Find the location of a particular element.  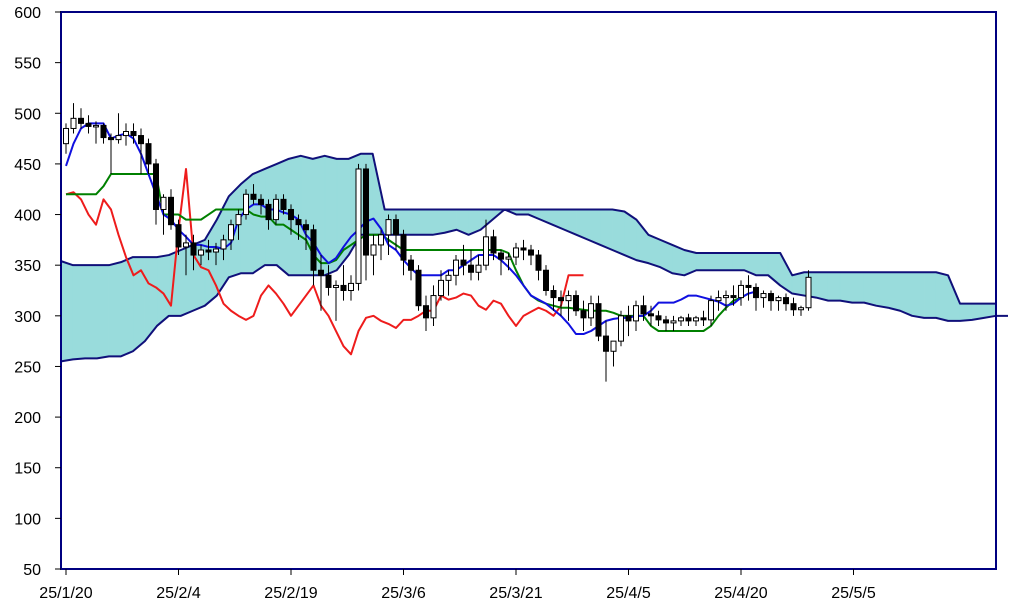

y-tick-label: 400 is located at coordinates (27, 216).